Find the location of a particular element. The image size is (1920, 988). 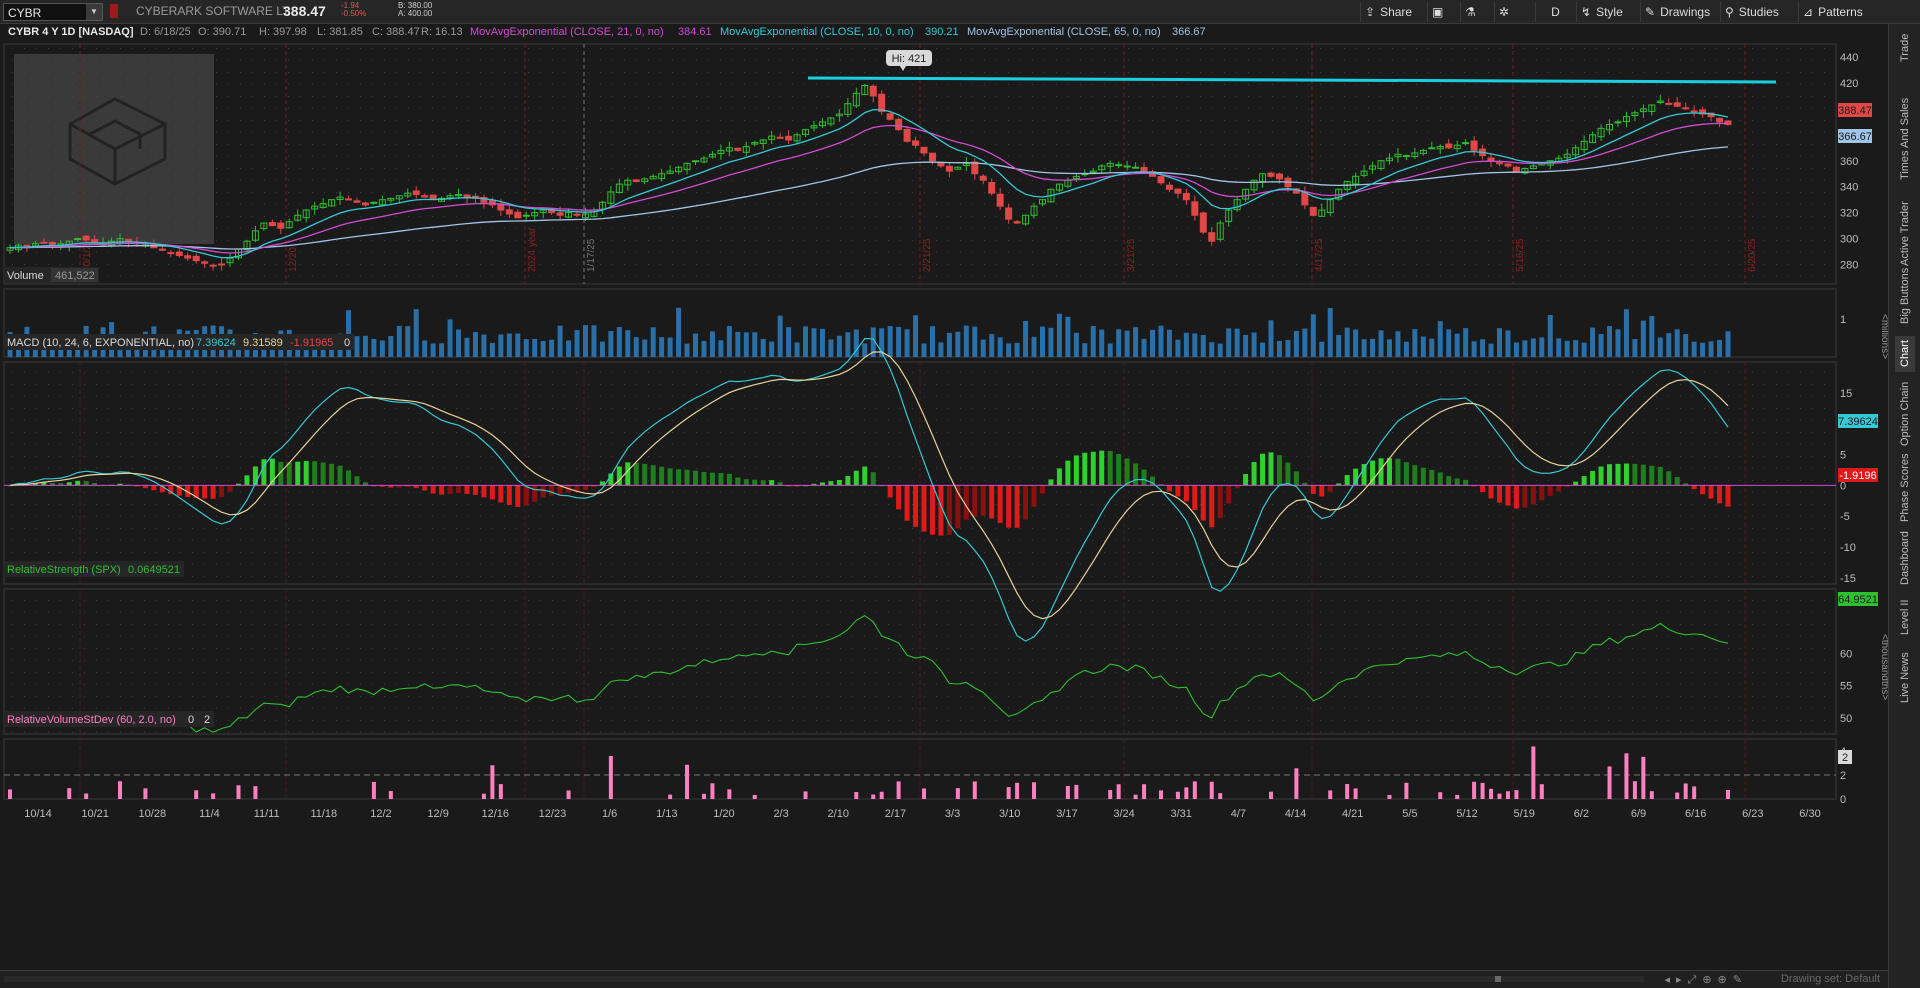

scrollbar-thumb is located at coordinates (1498, 979).